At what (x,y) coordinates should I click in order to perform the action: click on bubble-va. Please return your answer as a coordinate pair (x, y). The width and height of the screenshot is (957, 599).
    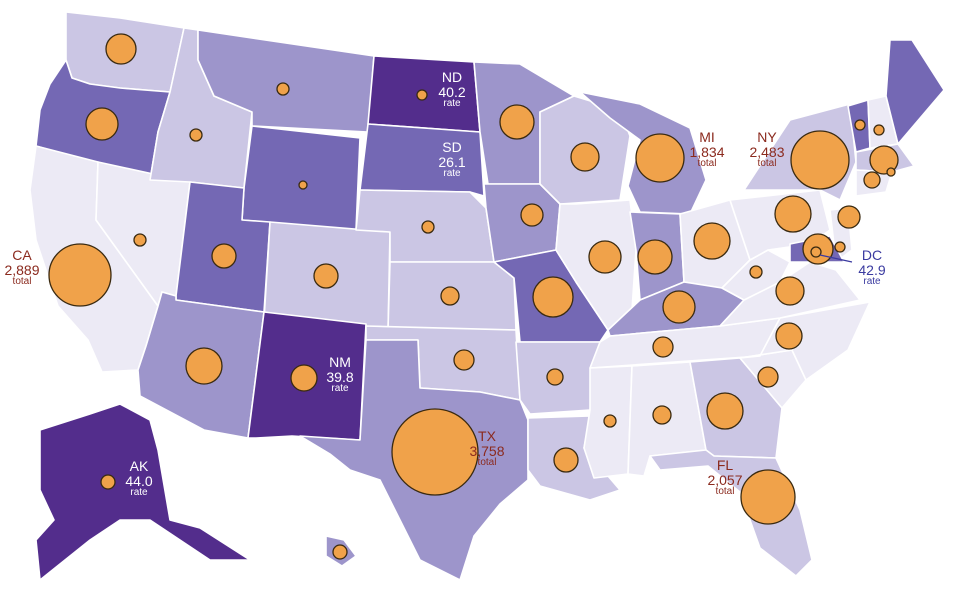
    Looking at the image, I should click on (790, 291).